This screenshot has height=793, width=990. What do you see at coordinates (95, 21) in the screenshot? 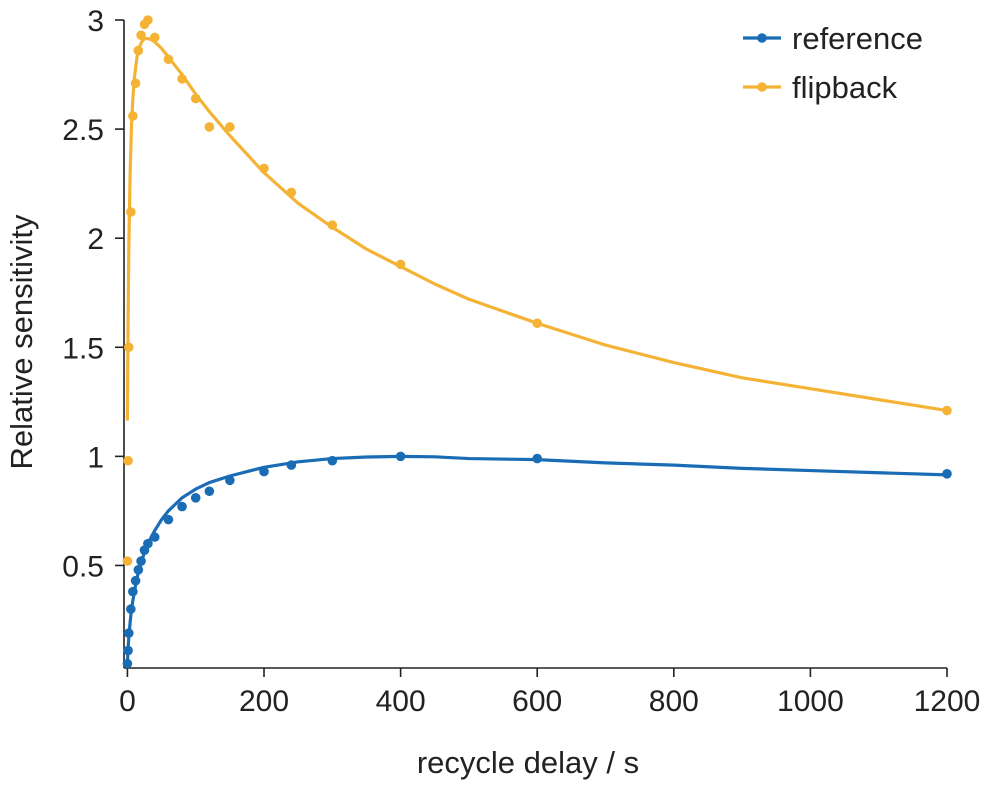
I see `y-tick-label: 3` at bounding box center [95, 21].